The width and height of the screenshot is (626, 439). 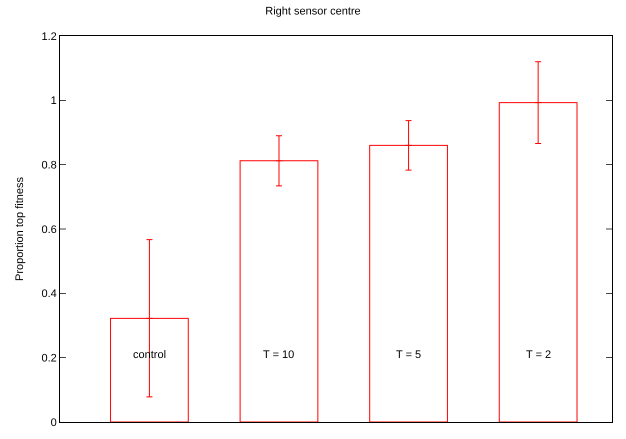 I want to click on y-tick-label: 0, so click(x=53, y=422).